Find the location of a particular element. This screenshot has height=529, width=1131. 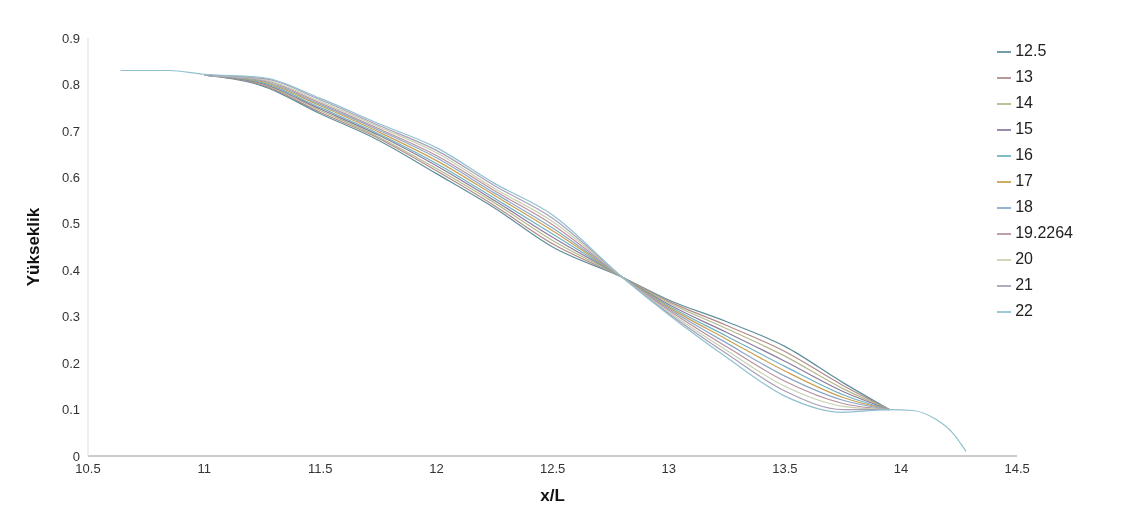

y-tick-label: 0.2 is located at coordinates (70, 363).